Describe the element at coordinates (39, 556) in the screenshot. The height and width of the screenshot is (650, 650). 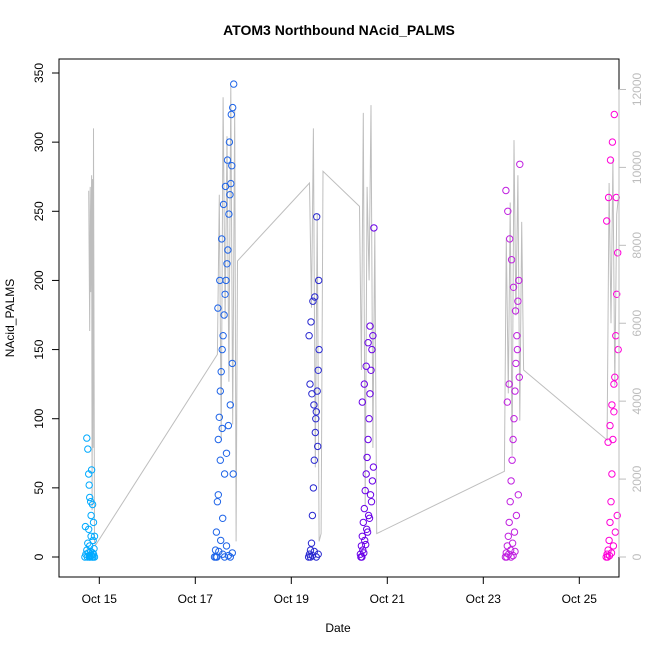
I see `y-tick-label: 0` at that location.